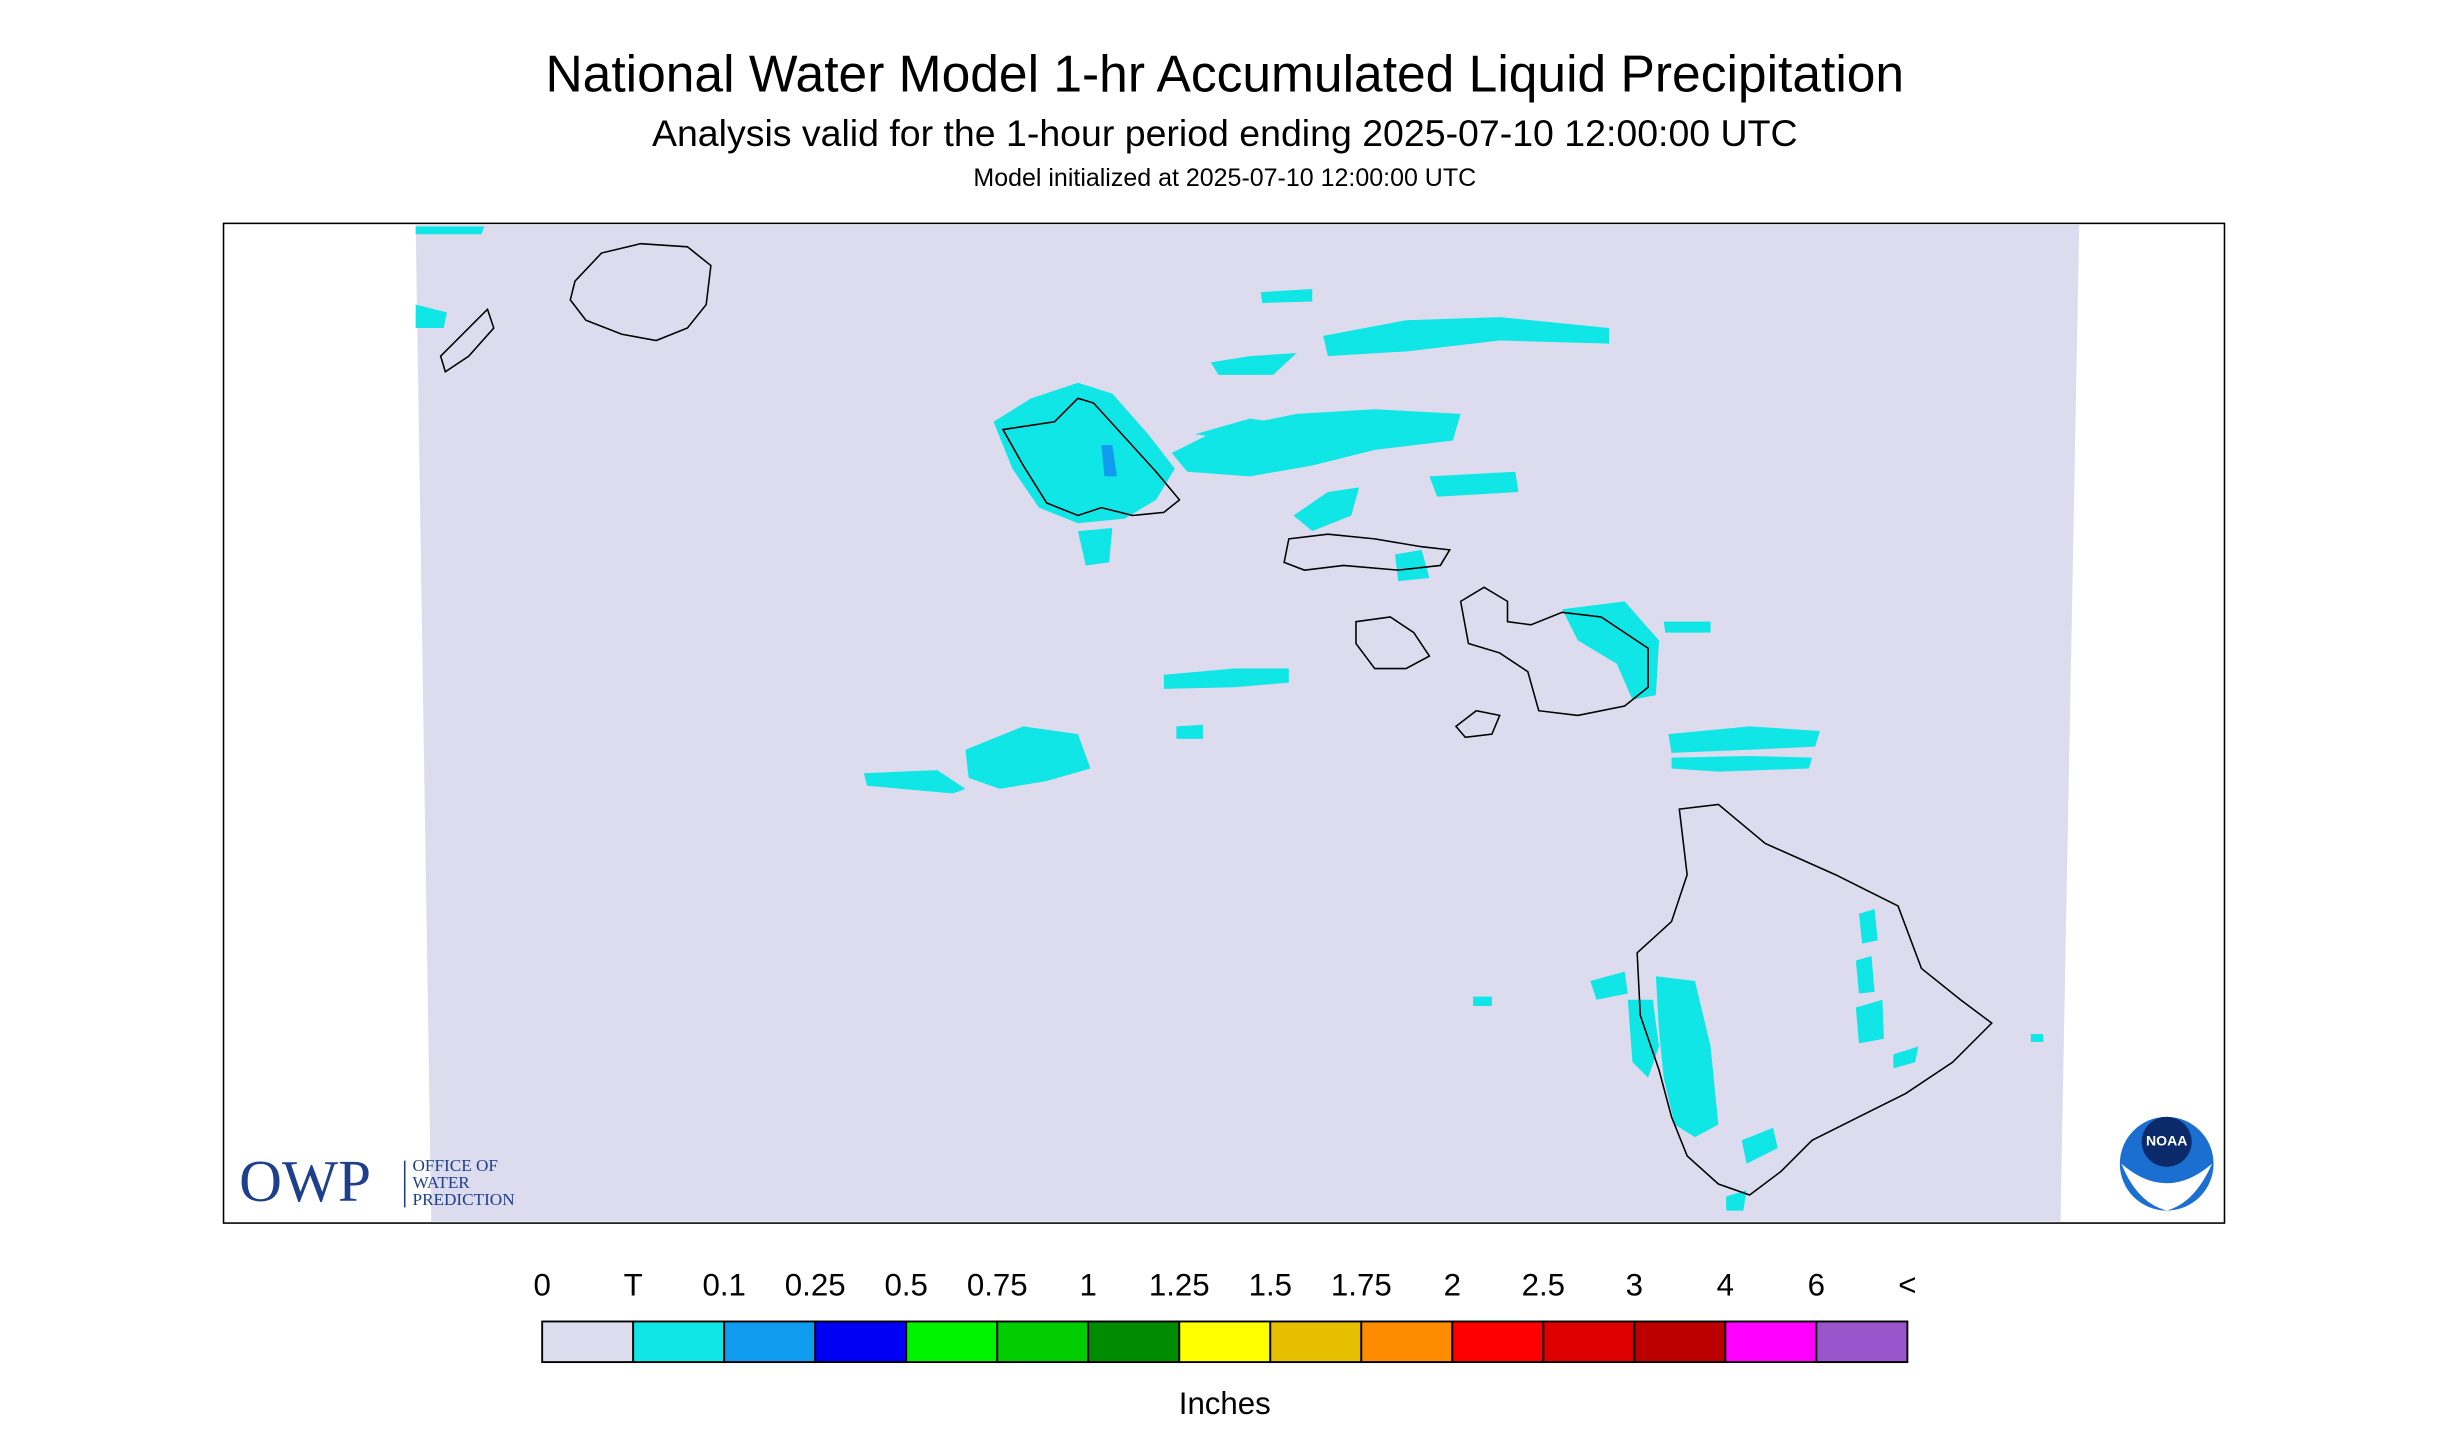  I want to click on owp-line: PREDICTION, so click(464, 1199).